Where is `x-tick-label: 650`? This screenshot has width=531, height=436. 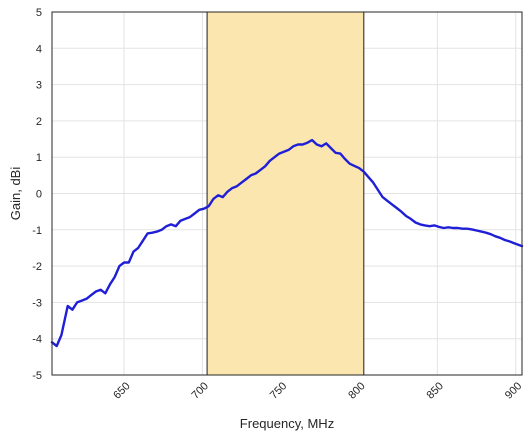
x-tick-label: 650 is located at coordinates (121, 390).